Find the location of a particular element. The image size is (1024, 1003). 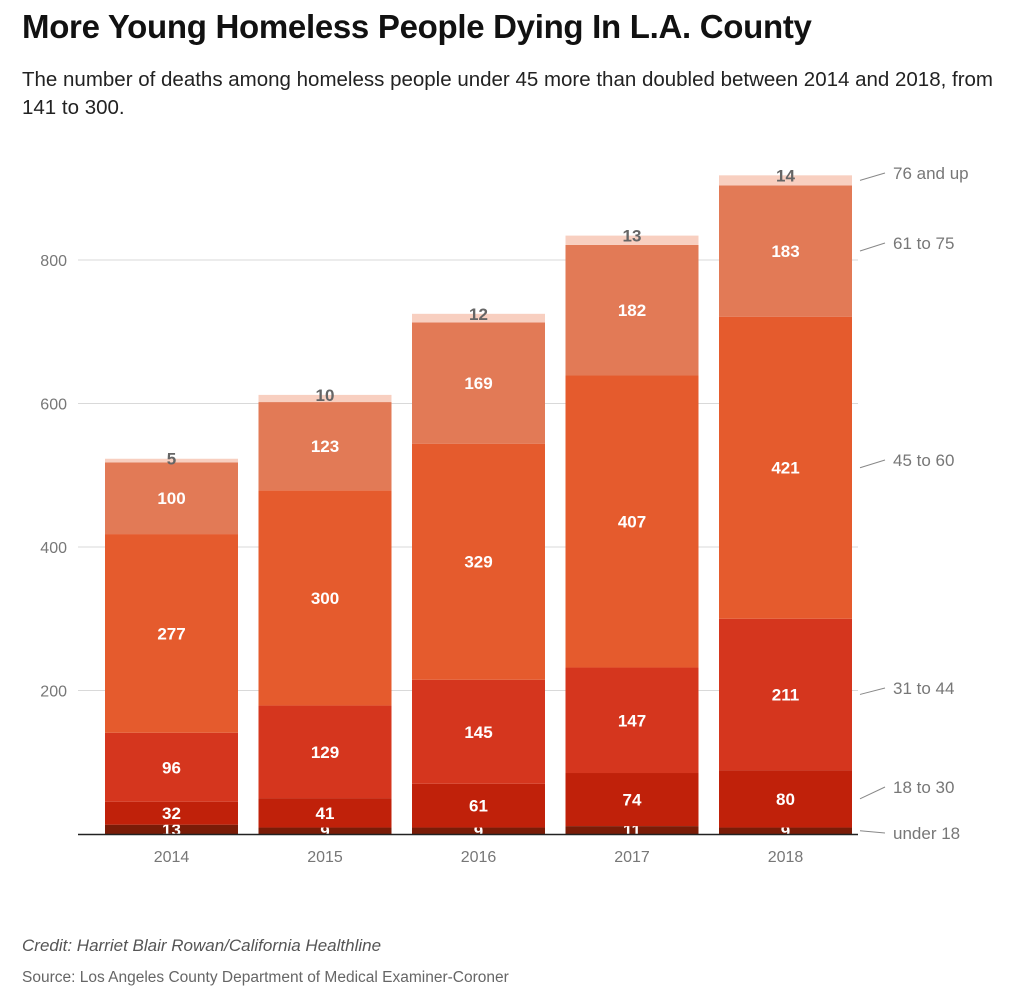

legend-entry: 31 to 44 is located at coordinates (923, 688).